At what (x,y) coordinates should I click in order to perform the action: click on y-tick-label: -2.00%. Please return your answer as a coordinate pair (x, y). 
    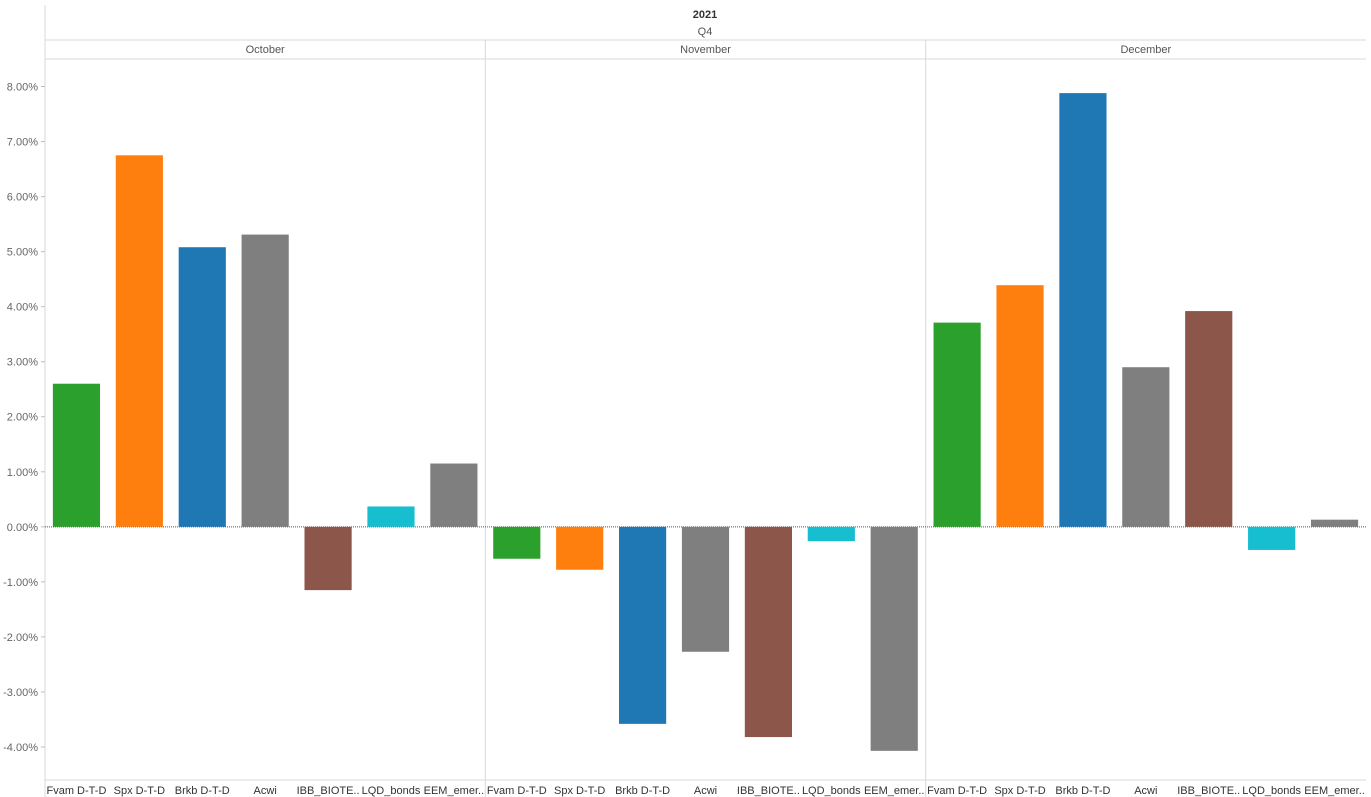
    Looking at the image, I should click on (20, 638).